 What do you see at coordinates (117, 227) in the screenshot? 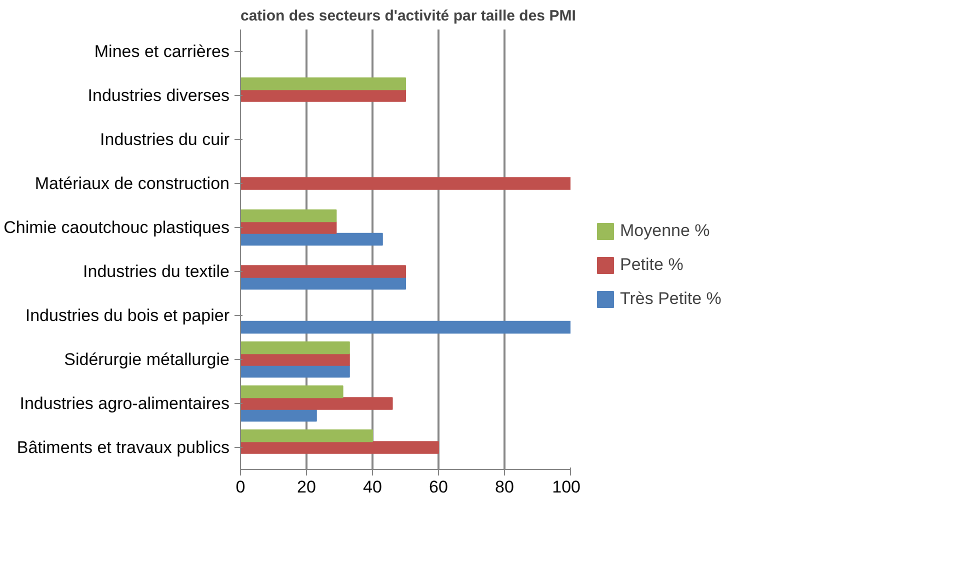
I see `y-tick-label: Chimie caoutchouc plastiques` at bounding box center [117, 227].